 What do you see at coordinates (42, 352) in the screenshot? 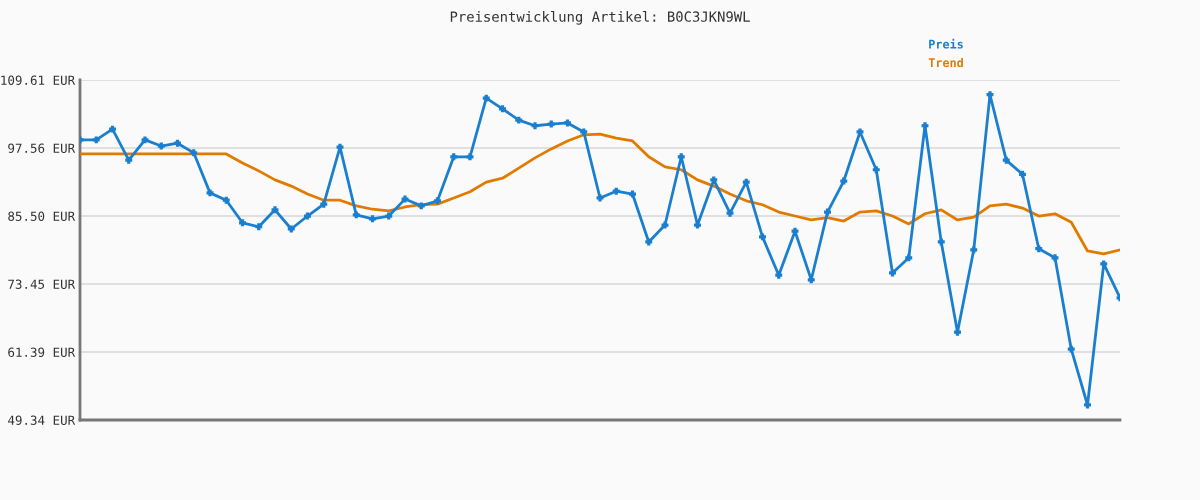
I see `y-tick-label: 61.39 EUR` at bounding box center [42, 352].